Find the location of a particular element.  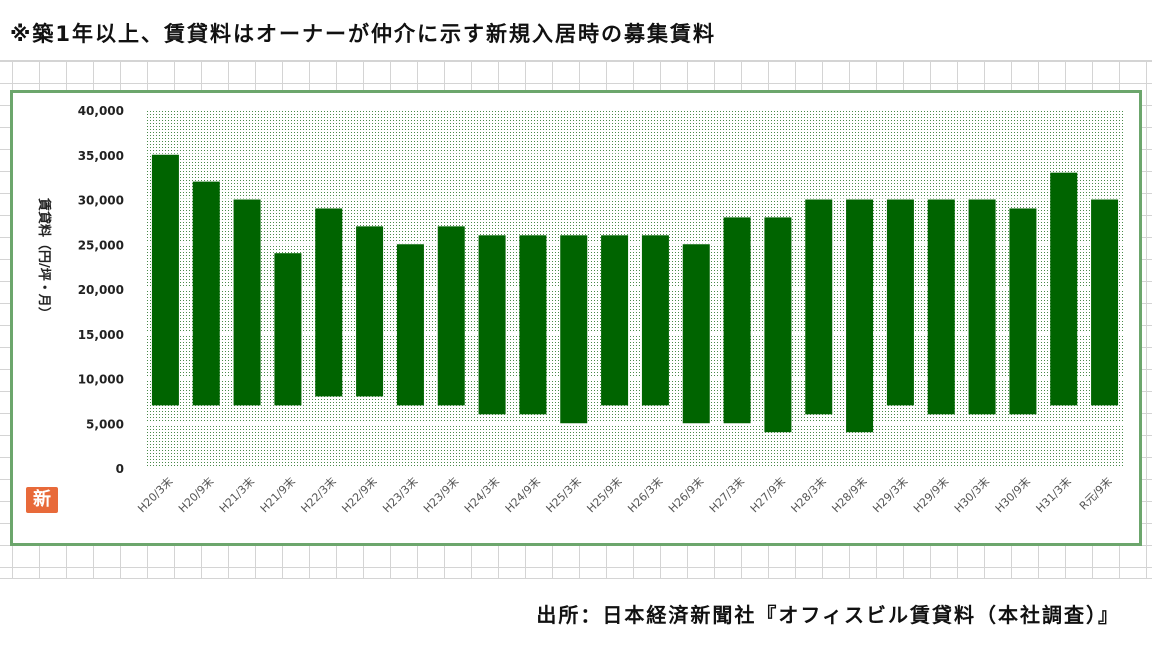

x-tick-label: H28/3末 is located at coordinates (808, 494).